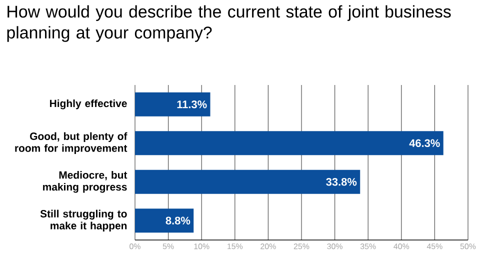 The width and height of the screenshot is (480, 270). I want to click on chart-title: How would you describe the current state of joint business planning at your company?, so click(229, 23).